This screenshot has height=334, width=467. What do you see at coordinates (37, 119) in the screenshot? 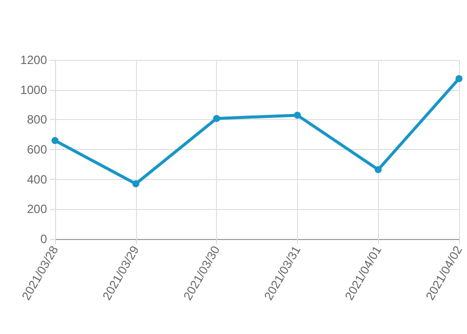
I see `y-tick-label: 800` at bounding box center [37, 119].